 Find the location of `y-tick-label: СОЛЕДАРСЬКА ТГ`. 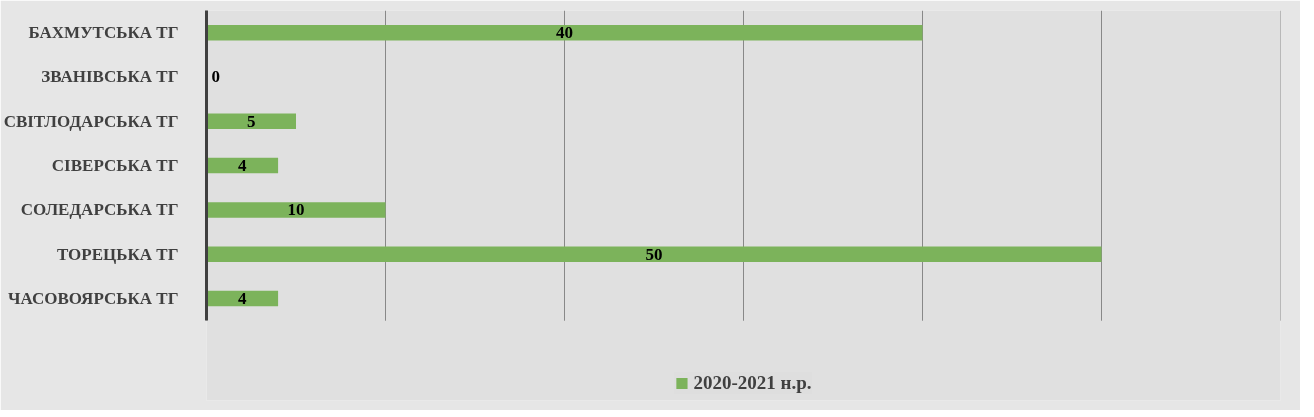

y-tick-label: СОЛЕДАРСЬКА ТГ is located at coordinates (99, 210).